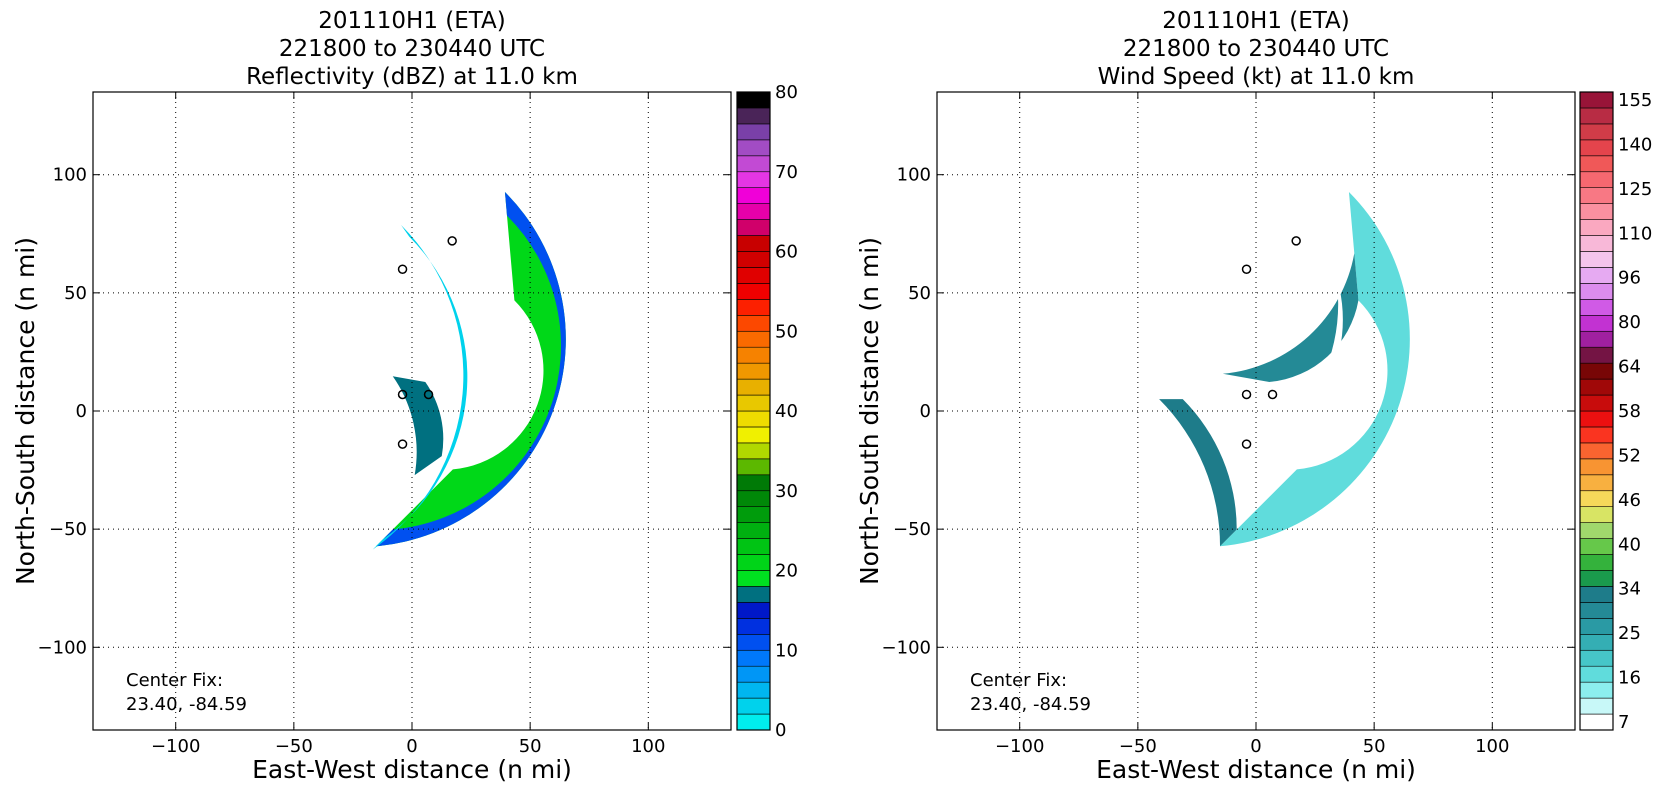  Describe the element at coordinates (1629, 678) in the screenshot. I see `colorbar-tick-label: 16` at that location.